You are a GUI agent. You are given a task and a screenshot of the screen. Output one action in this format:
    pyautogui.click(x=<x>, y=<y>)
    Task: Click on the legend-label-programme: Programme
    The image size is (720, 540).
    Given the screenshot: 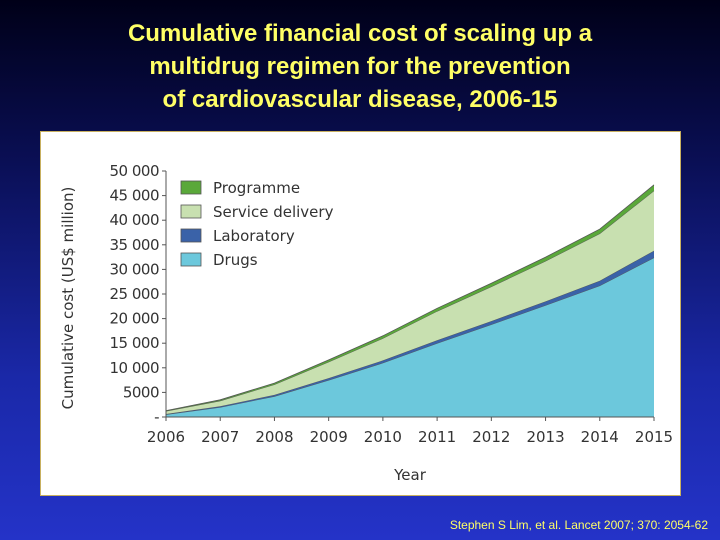 What is the action you would take?
    pyautogui.click(x=256, y=188)
    